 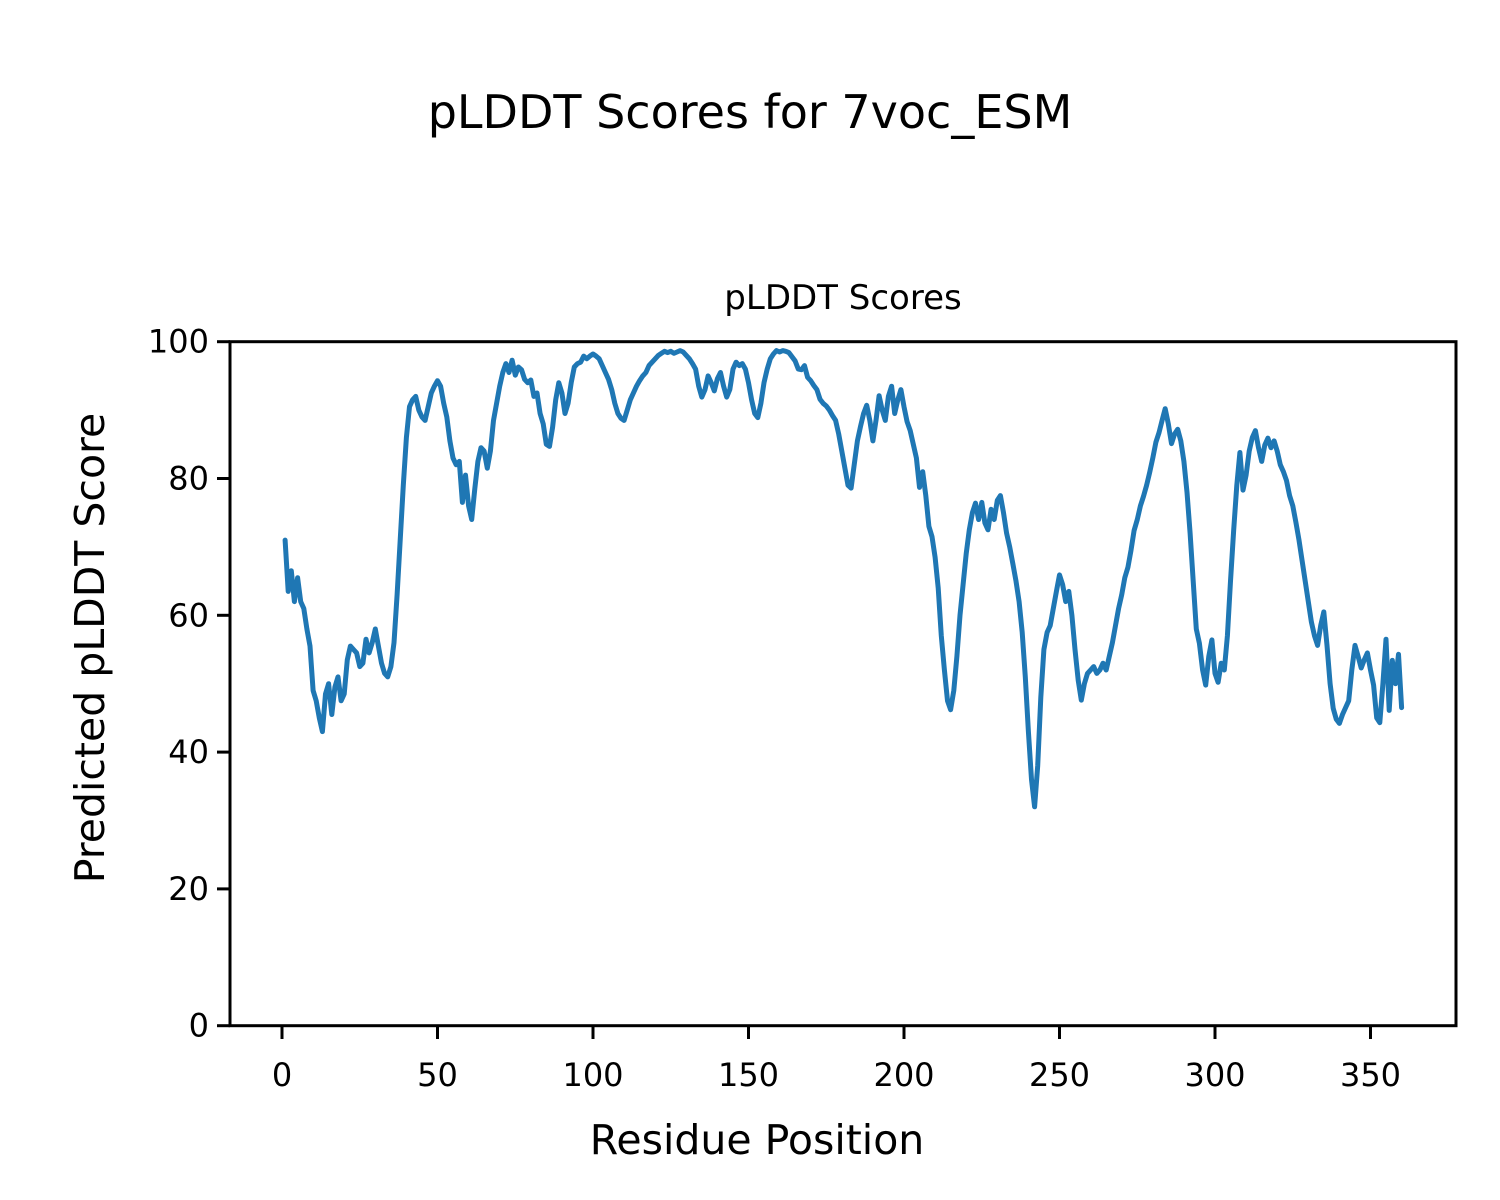 What do you see at coordinates (843, 298) in the screenshot?
I see `axes-title: pLDDT Scores` at bounding box center [843, 298].